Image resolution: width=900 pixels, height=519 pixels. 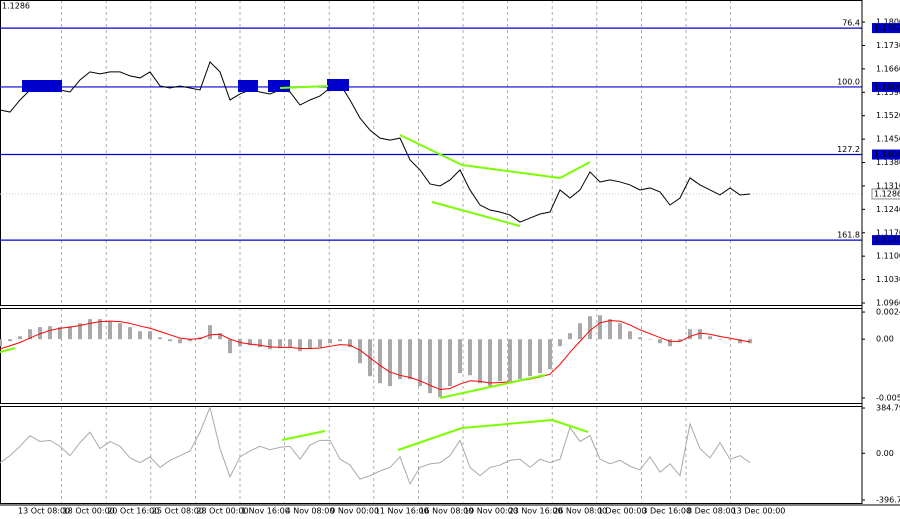 What do you see at coordinates (666, 511) in the screenshot?
I see `x-tick-label: 3 Dec 16:00` at bounding box center [666, 511].